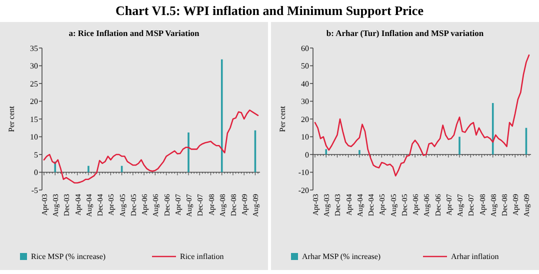  What do you see at coordinates (270, 10) in the screenshot?
I see `chart-title: Chart VI.5: WPI inflation and Minimum Support Price` at bounding box center [270, 10].